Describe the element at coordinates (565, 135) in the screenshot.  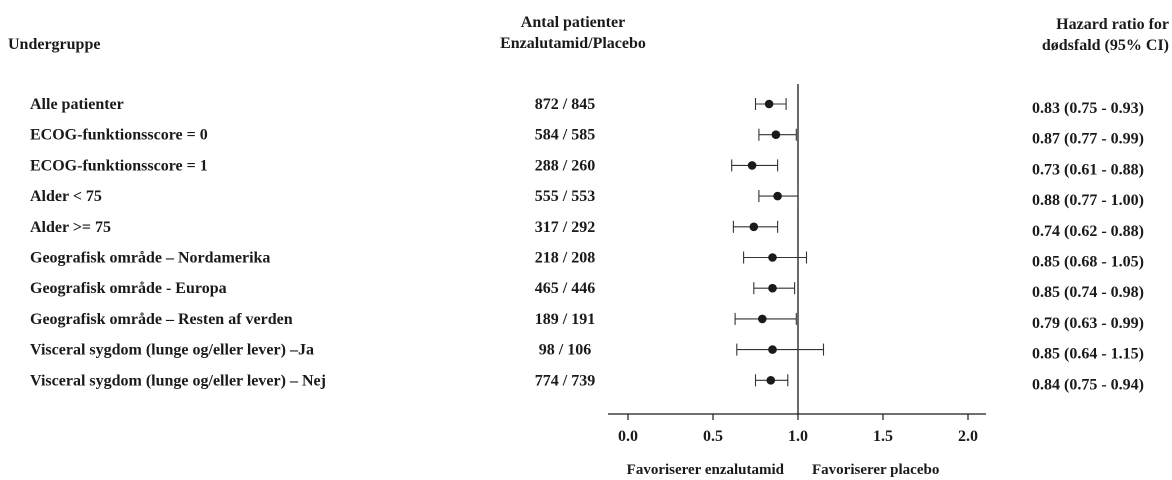
I see `patient-count: 584 / 585` at that location.